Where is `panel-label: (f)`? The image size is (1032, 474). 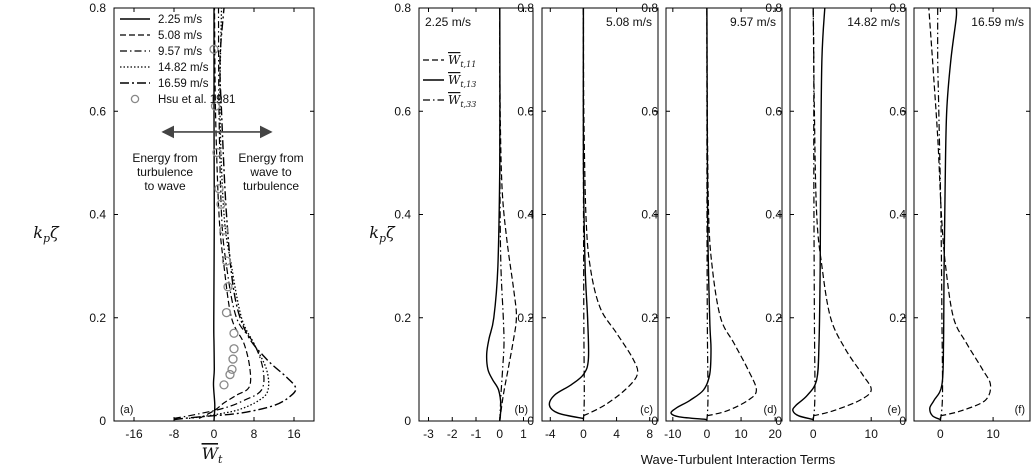 panel-label: (f) is located at coordinates (1020, 410).